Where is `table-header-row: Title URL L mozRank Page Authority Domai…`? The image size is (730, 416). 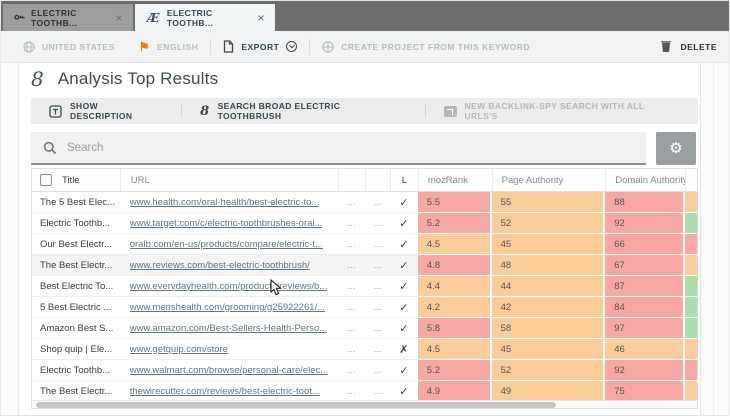
table-header-row: Title URL L mozRank Page Authority Domai… is located at coordinates (364, 180).